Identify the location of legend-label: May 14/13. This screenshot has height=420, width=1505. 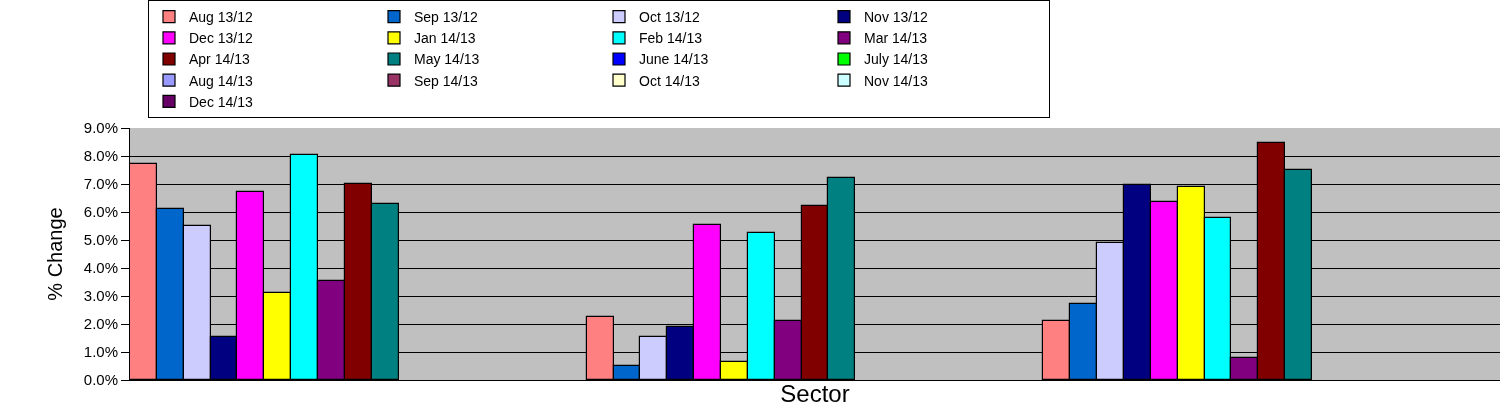
(447, 59).